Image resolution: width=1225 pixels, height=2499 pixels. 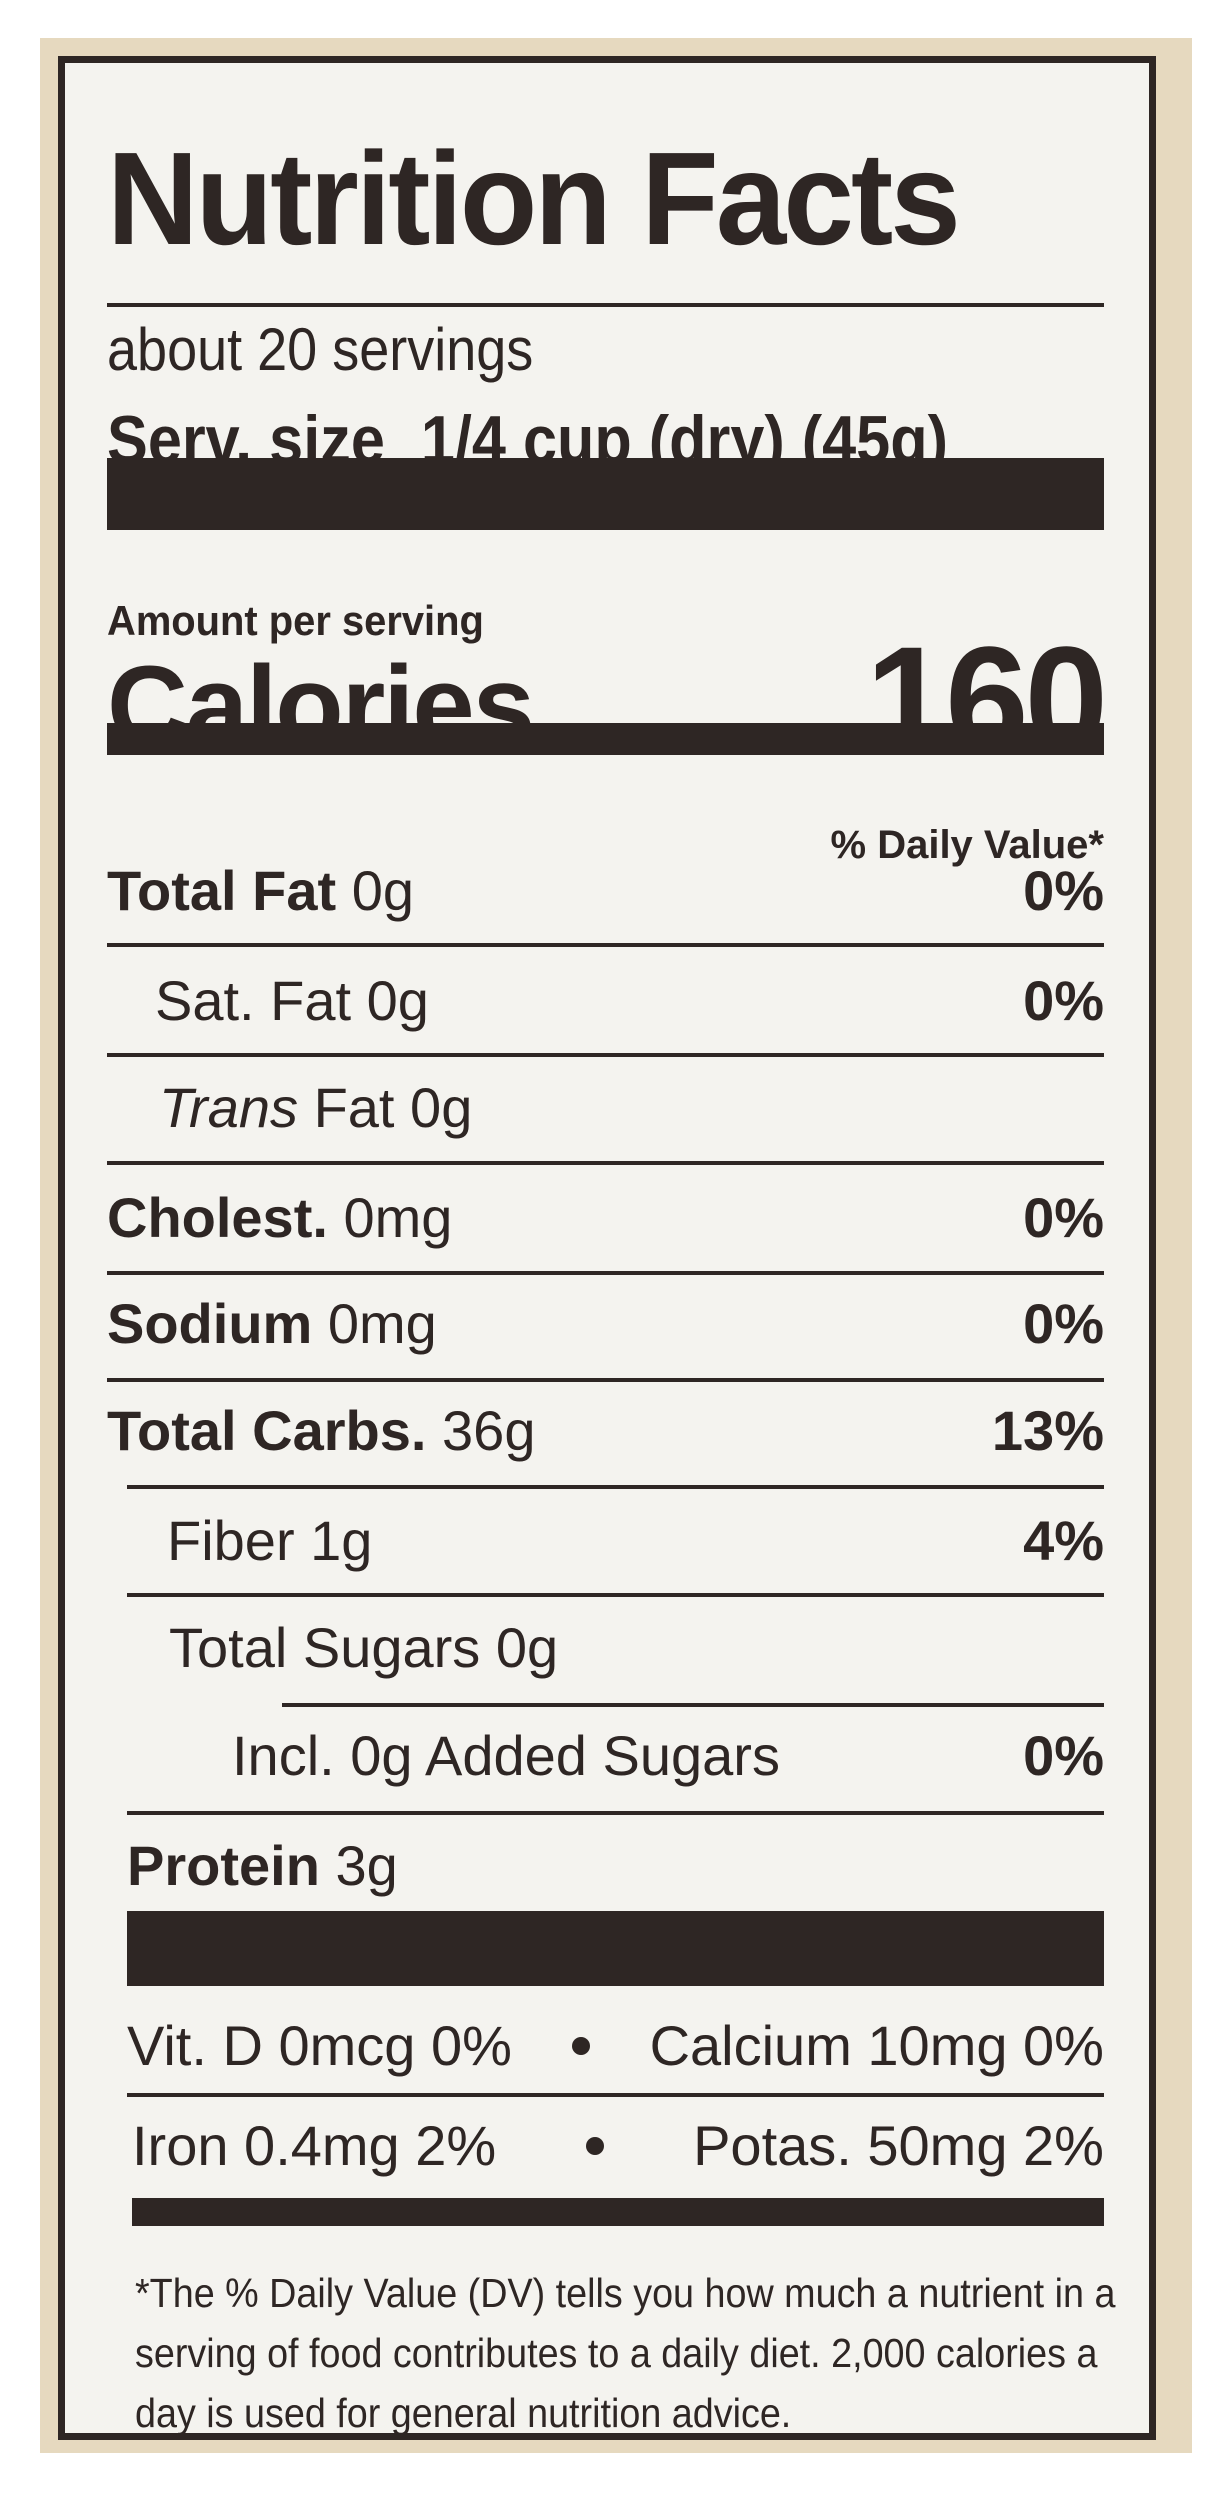 What do you see at coordinates (605, 1110) in the screenshot?
I see `nutrient-row-trans-fat: Trans Fat 0g` at bounding box center [605, 1110].